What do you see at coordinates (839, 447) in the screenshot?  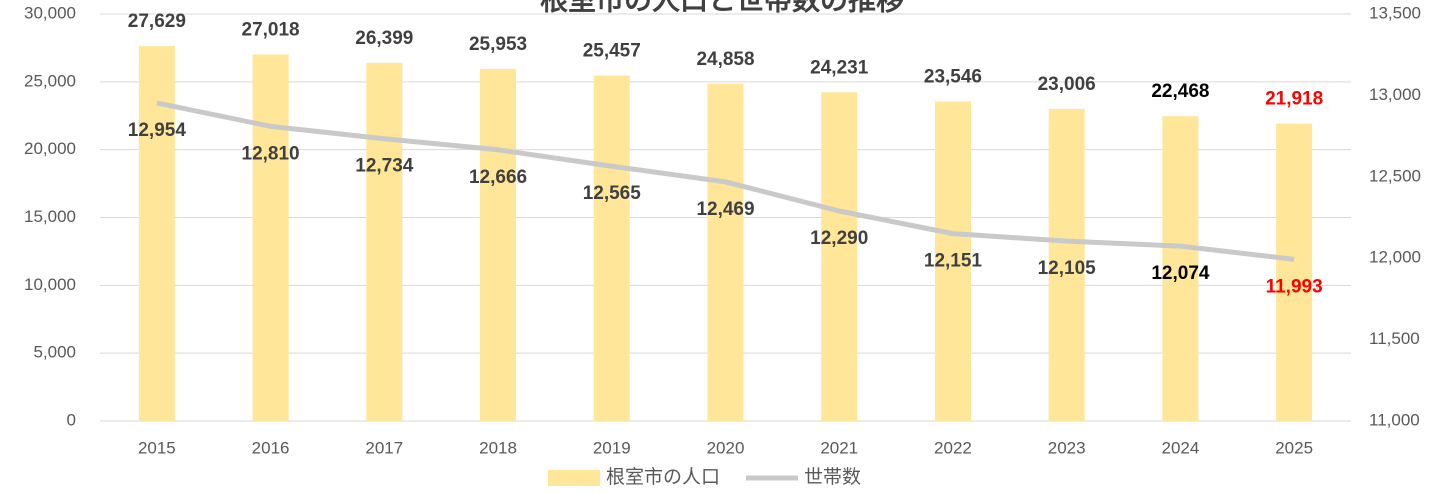 I see `x-tick-label: 2021` at bounding box center [839, 447].